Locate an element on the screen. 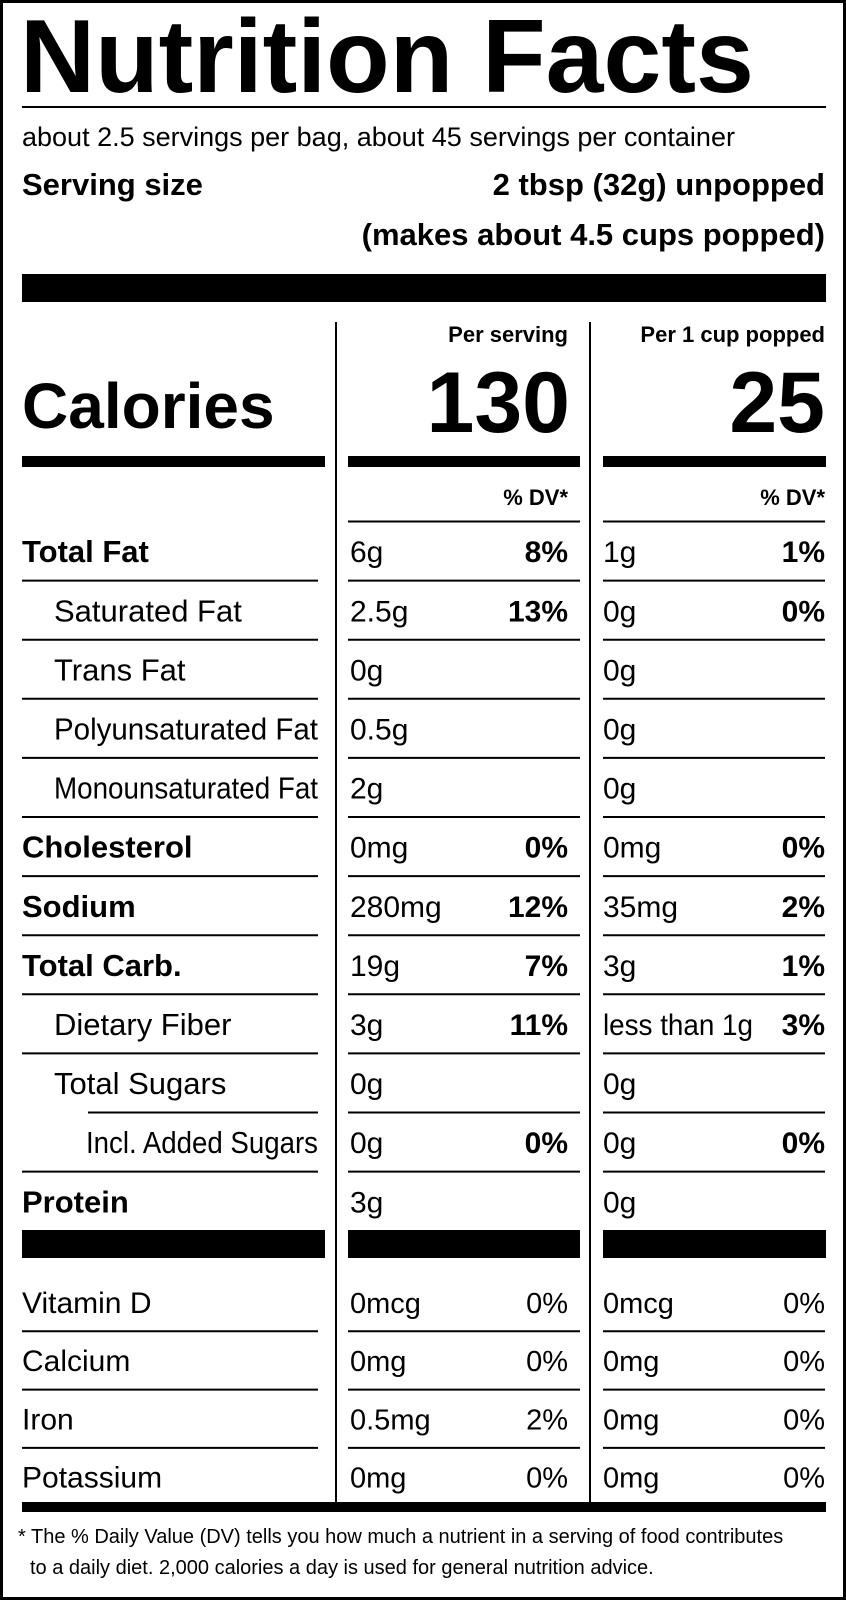 This screenshot has height=1600, width=846. daily-value: 12% is located at coordinates (538, 907).